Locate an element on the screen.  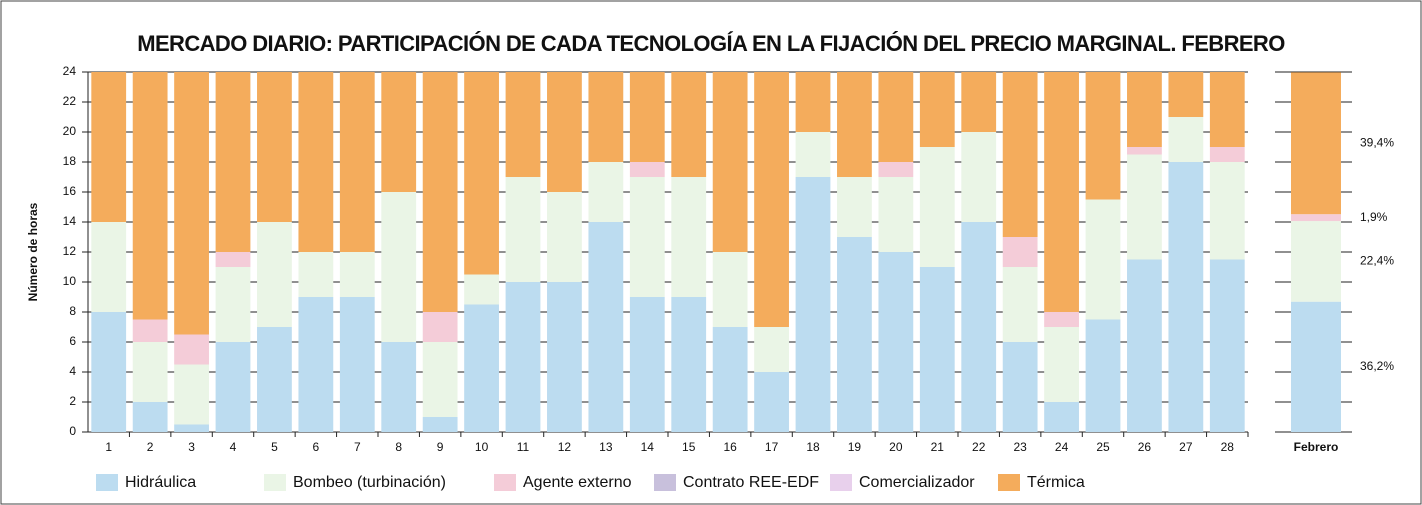
legend-label: Comercializador is located at coordinates (917, 482).